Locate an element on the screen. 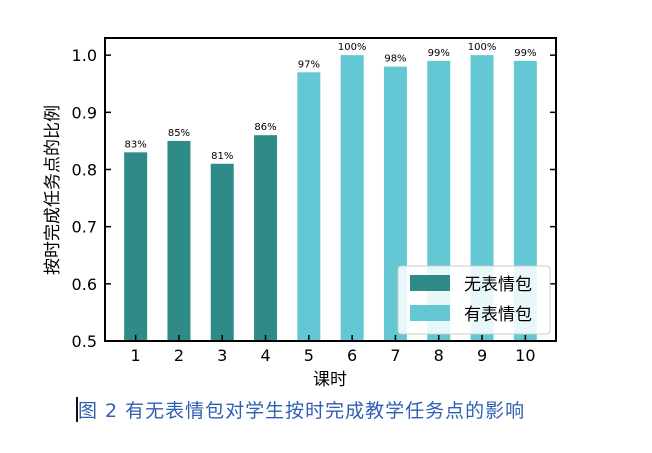  data-label-4: 86% is located at coordinates (265, 127).